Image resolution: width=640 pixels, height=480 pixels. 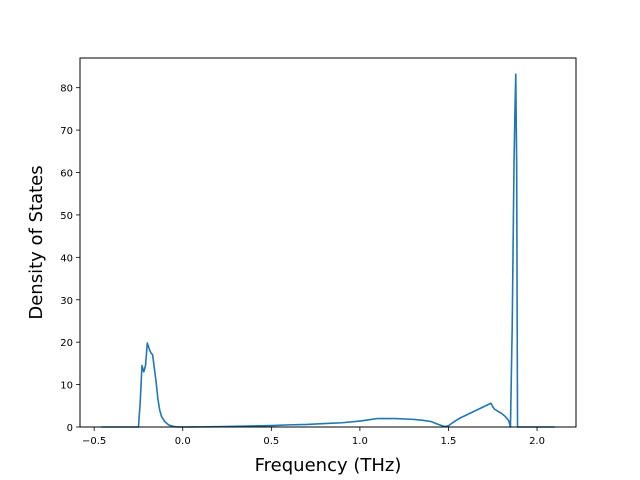 What do you see at coordinates (66, 343) in the screenshot?
I see `y-tick-label: 20` at bounding box center [66, 343].